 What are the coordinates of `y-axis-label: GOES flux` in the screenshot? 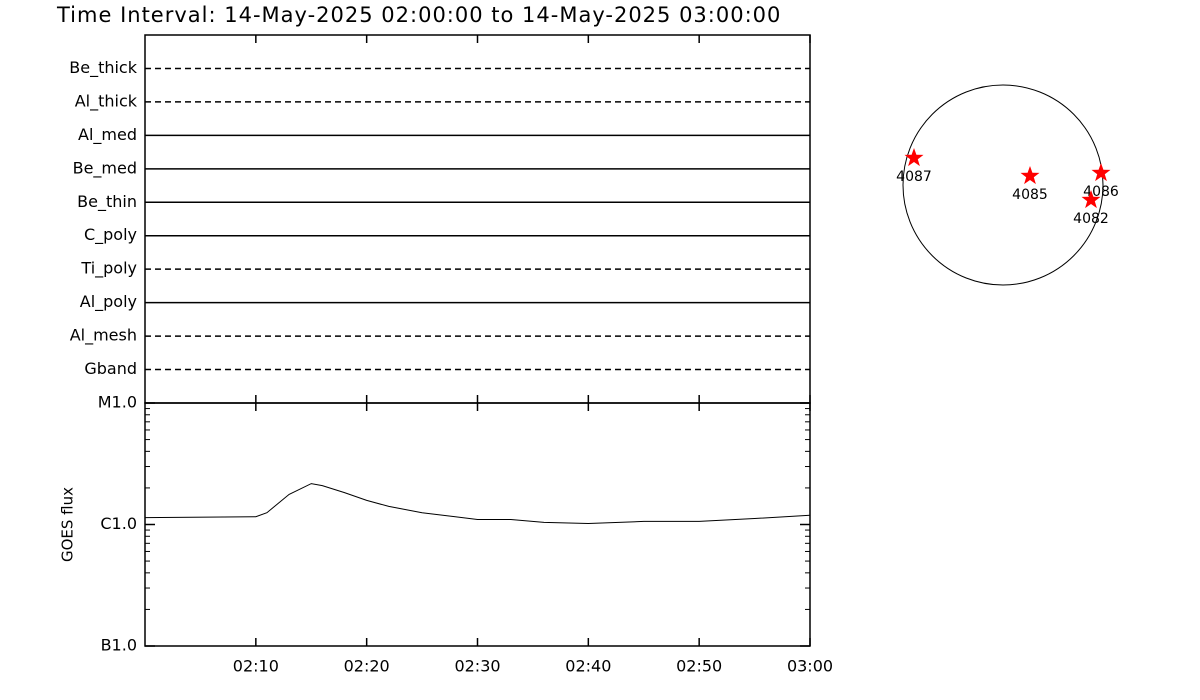 It's located at (68, 524).